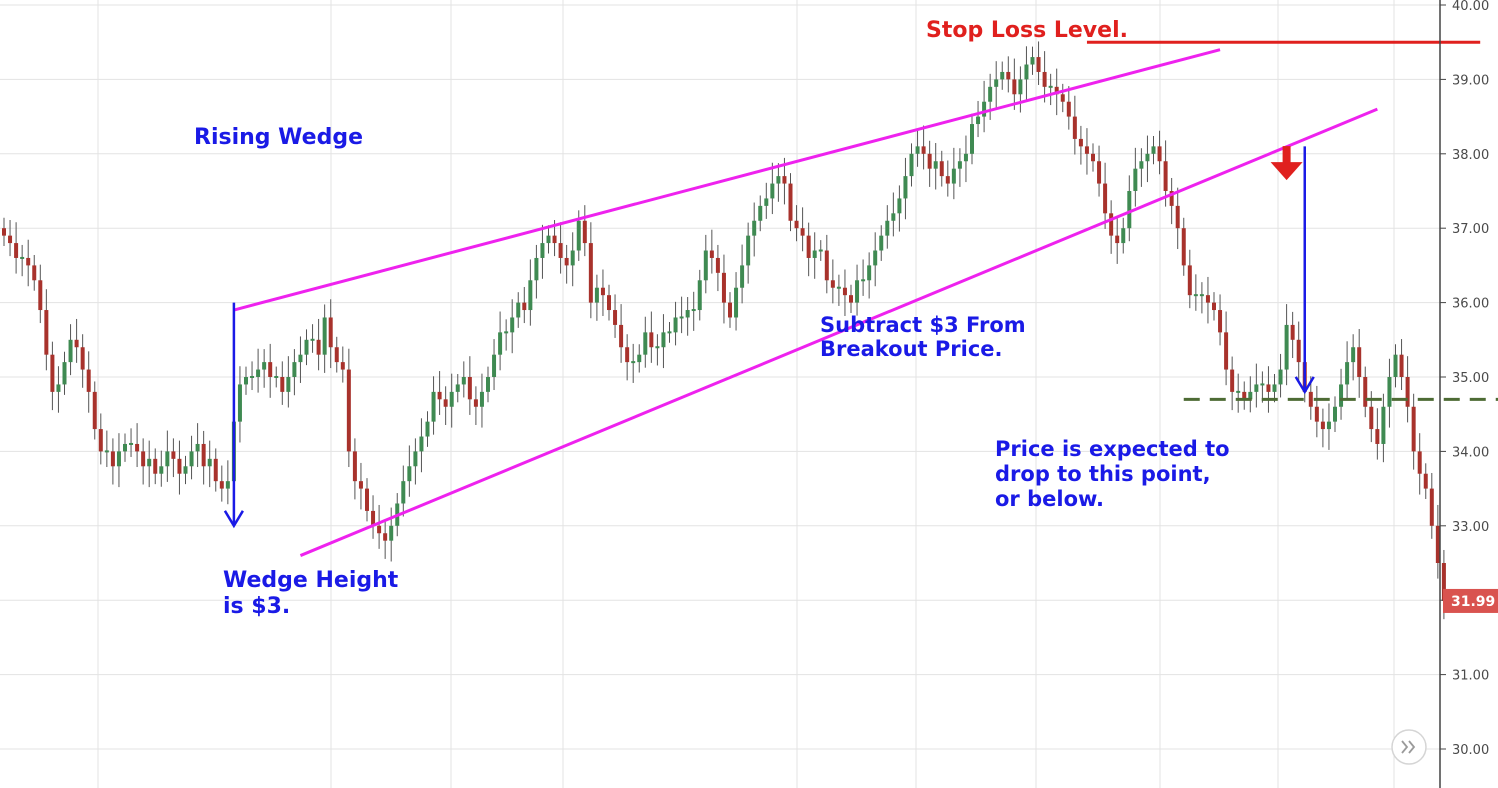 Image resolution: width=1498 pixels, height=788 pixels. What do you see at coordinates (1470, 600) in the screenshot?
I see `last-price-badge: 31.99` at bounding box center [1470, 600].